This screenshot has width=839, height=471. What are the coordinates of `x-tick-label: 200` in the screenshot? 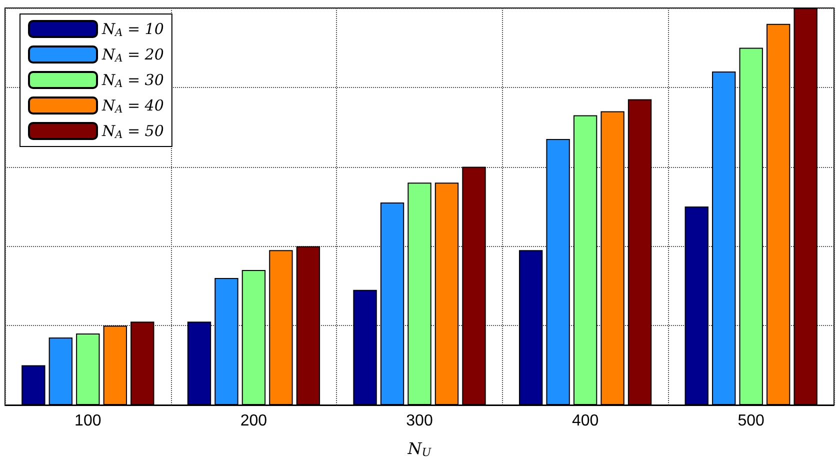 It's located at (254, 421).